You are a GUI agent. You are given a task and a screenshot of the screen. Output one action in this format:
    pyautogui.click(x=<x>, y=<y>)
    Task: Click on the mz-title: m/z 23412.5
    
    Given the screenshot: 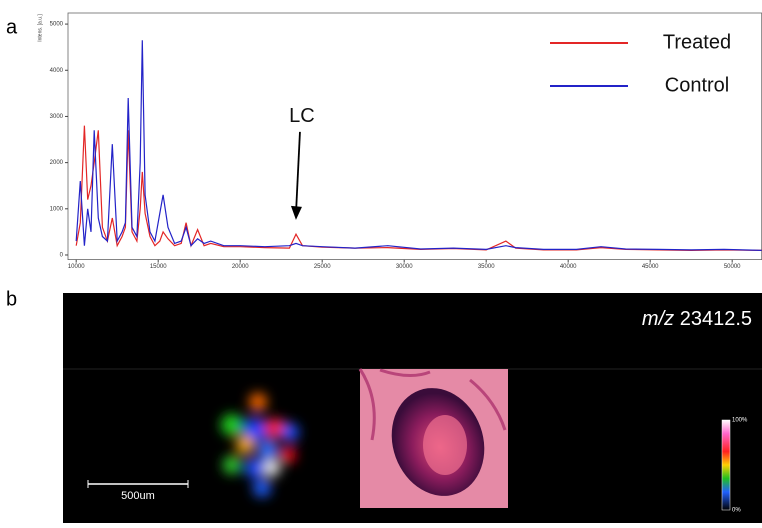 What is the action you would take?
    pyautogui.click(x=697, y=319)
    